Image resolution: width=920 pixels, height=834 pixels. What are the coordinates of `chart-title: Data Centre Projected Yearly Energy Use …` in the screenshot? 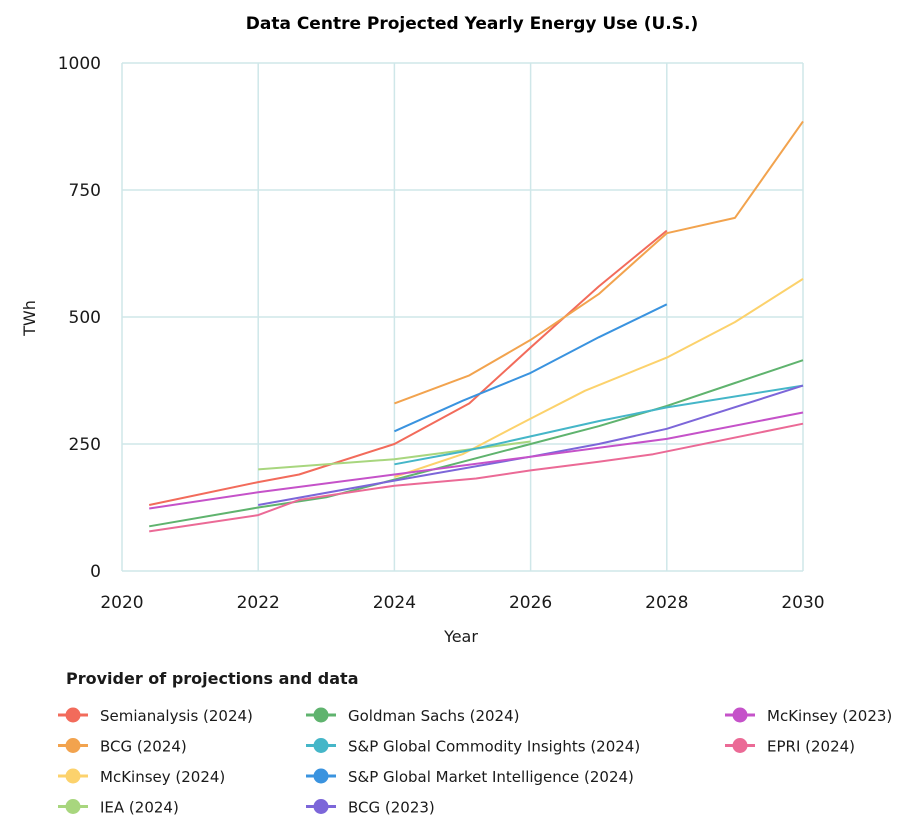 It's located at (472, 24).